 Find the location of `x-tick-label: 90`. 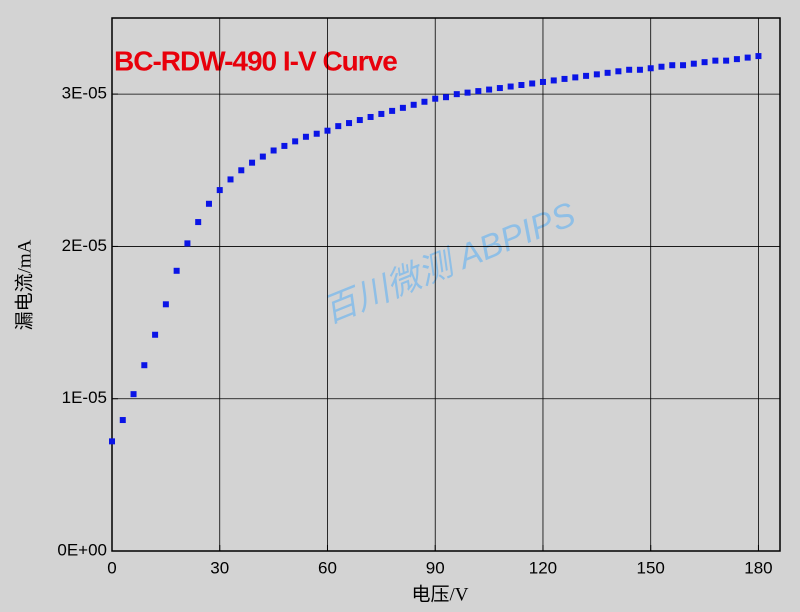

x-tick-label: 90 is located at coordinates (435, 567).